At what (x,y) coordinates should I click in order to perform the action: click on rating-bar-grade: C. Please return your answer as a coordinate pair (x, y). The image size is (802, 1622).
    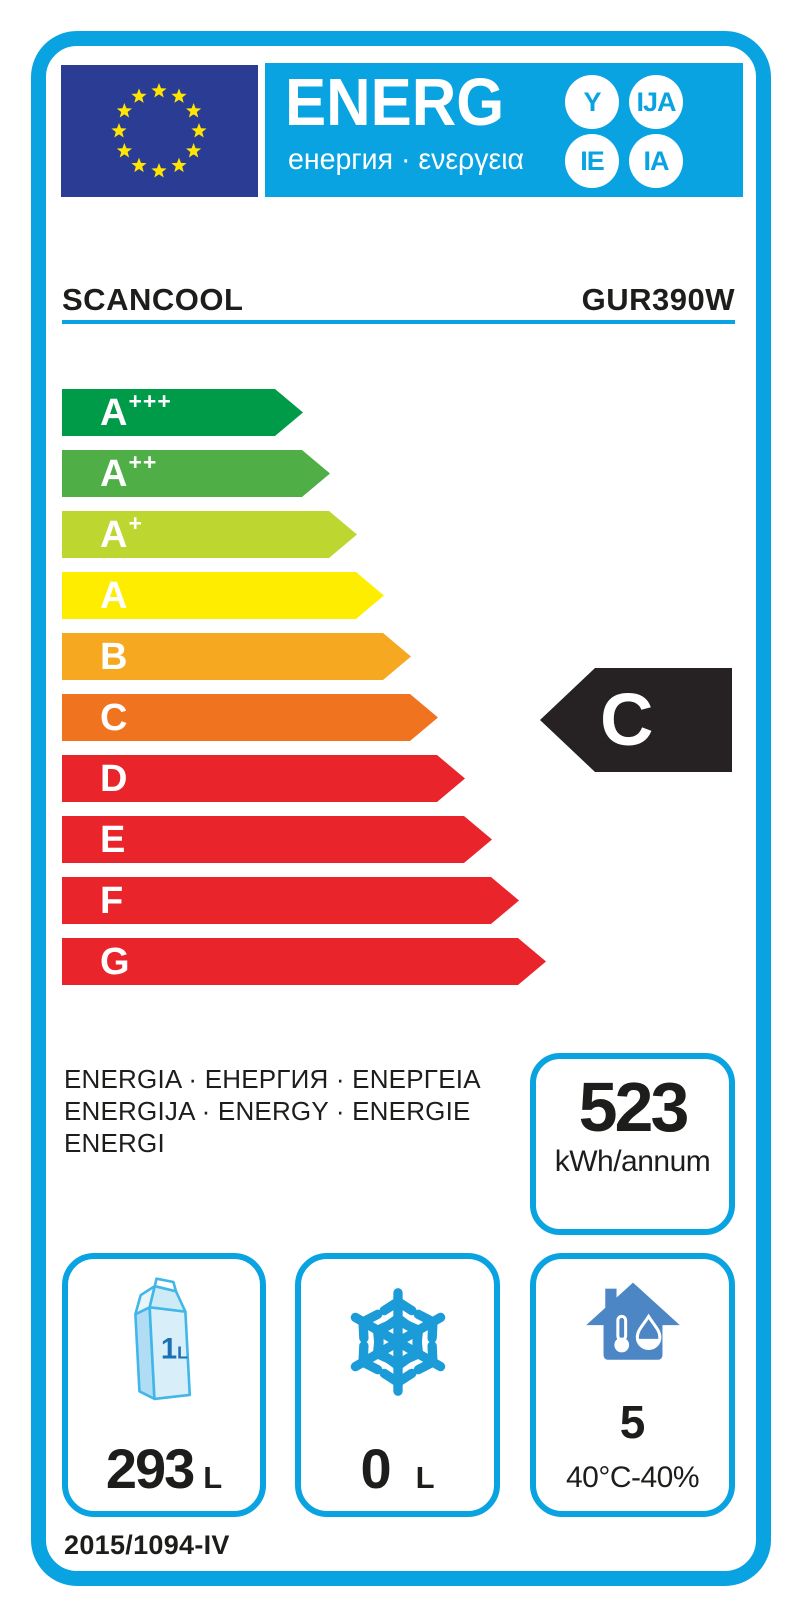
    Looking at the image, I should click on (114, 717).